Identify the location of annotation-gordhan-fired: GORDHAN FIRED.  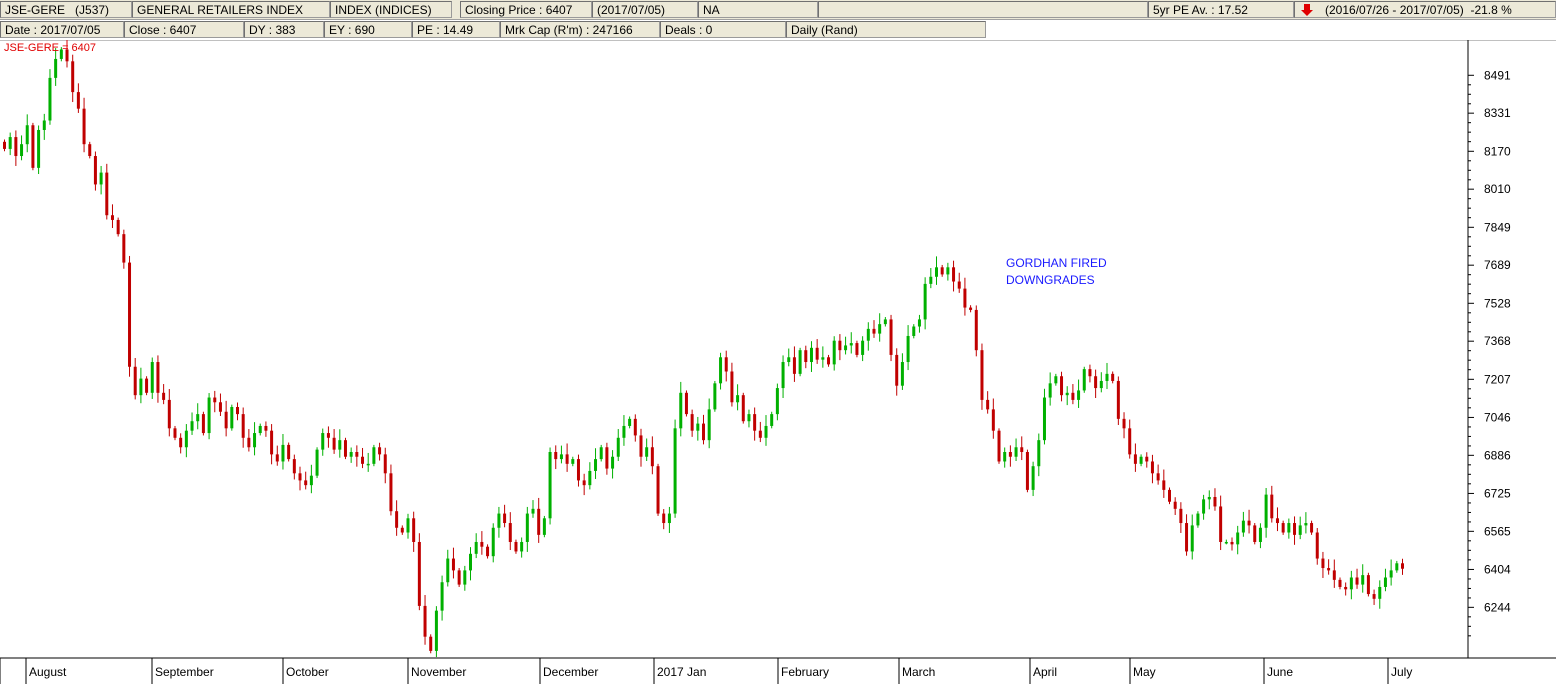
(1056, 263).